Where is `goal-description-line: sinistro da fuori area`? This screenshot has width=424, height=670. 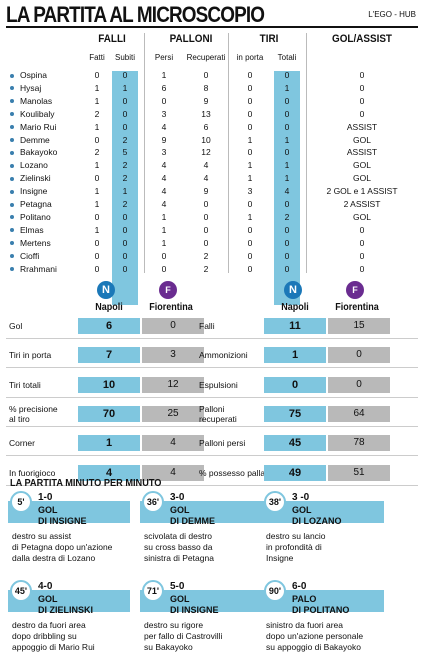 goal-description-line: sinistro da fuori area is located at coordinates (305, 625).